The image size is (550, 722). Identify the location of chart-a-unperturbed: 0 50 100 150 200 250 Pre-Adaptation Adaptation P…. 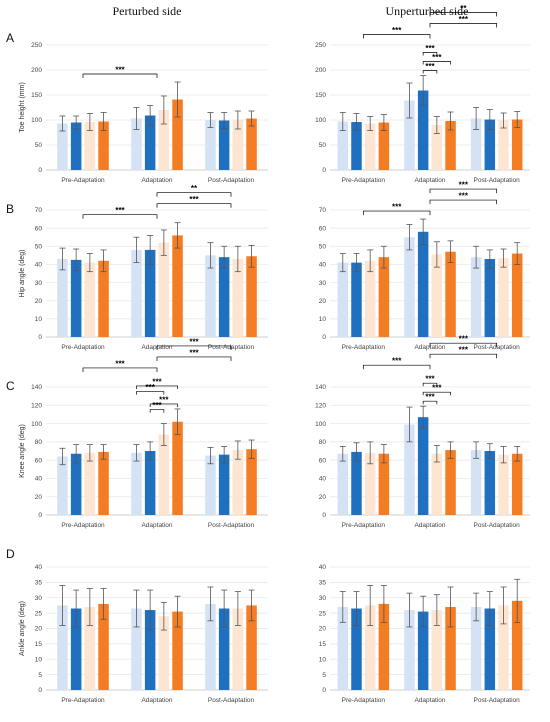
(422, 94).